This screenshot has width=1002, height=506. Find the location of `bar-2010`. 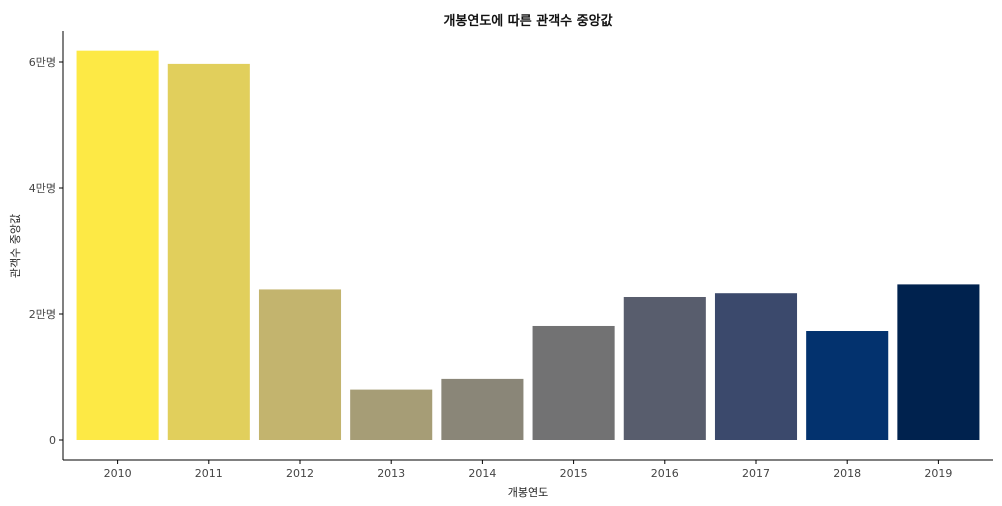

bar-2010 is located at coordinates (117, 245).